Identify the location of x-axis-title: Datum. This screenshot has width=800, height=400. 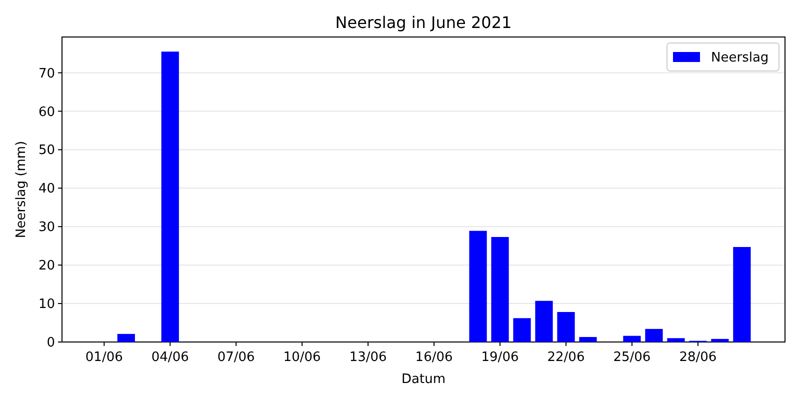
(424, 379).